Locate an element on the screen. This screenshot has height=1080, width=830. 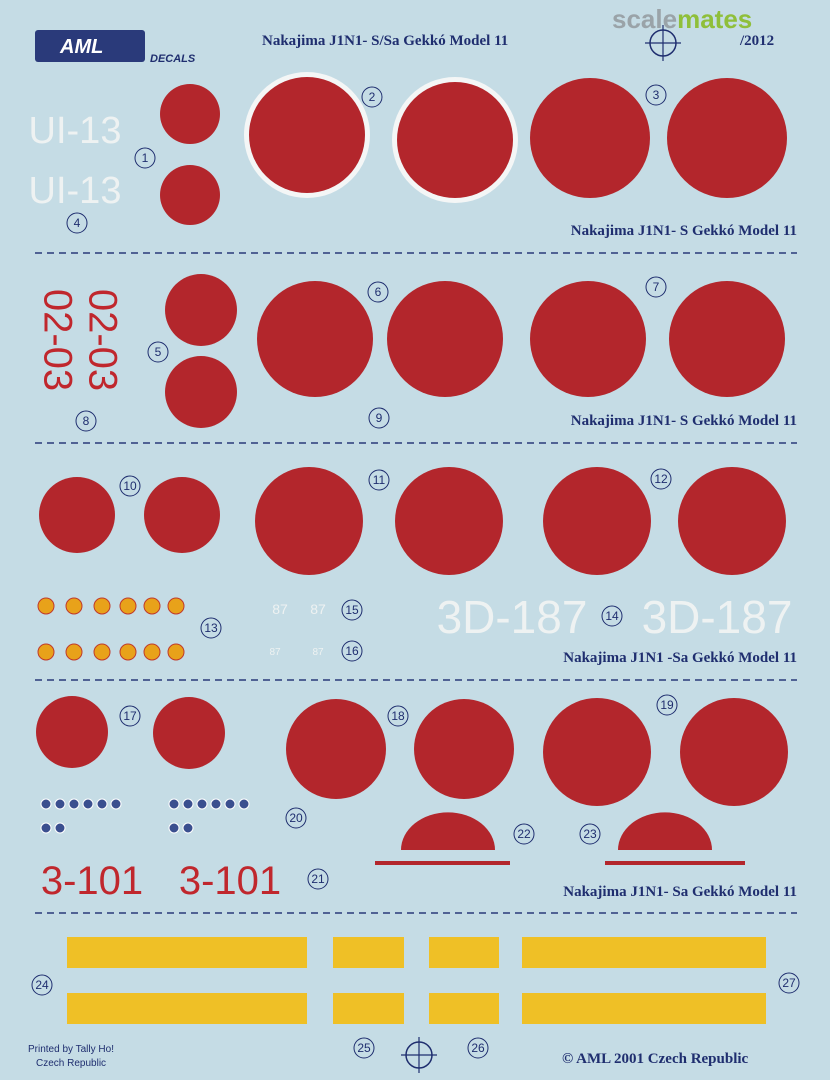
decal-number: 23 is located at coordinates (590, 834).